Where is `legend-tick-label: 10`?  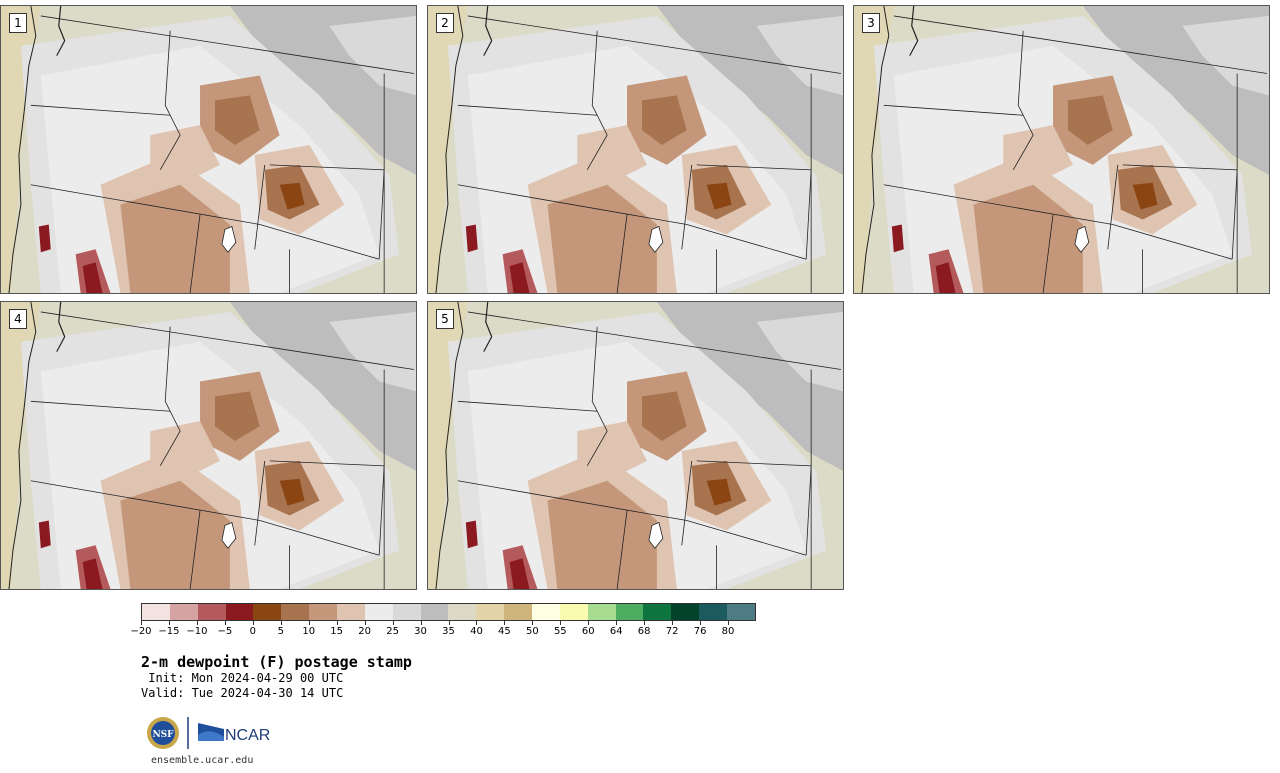
legend-tick-label: 10 is located at coordinates (309, 631).